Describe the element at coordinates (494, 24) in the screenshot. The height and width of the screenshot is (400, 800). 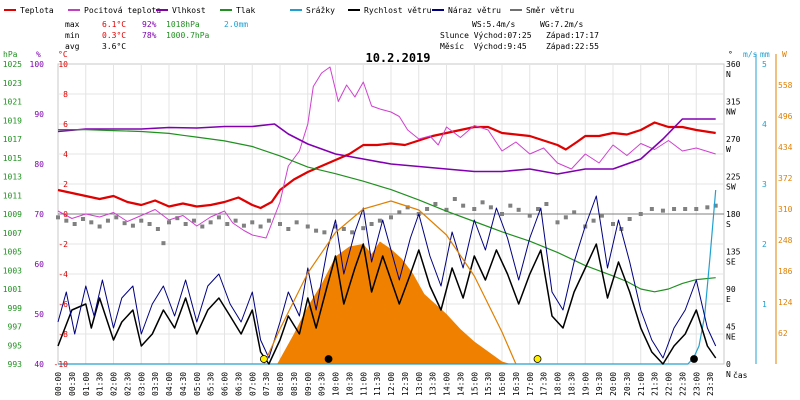
I see `stat-ws: WS:5.4m/s` at that location.